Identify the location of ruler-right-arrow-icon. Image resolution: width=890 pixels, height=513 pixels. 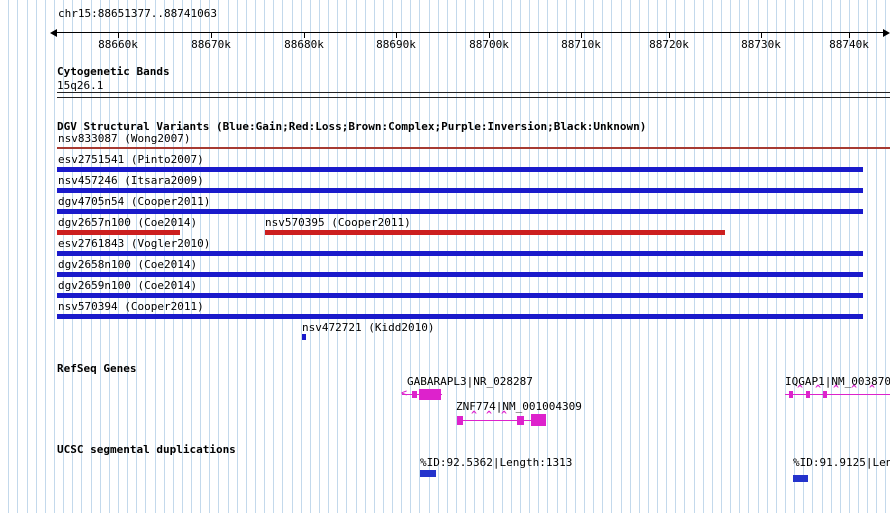
(886, 33).